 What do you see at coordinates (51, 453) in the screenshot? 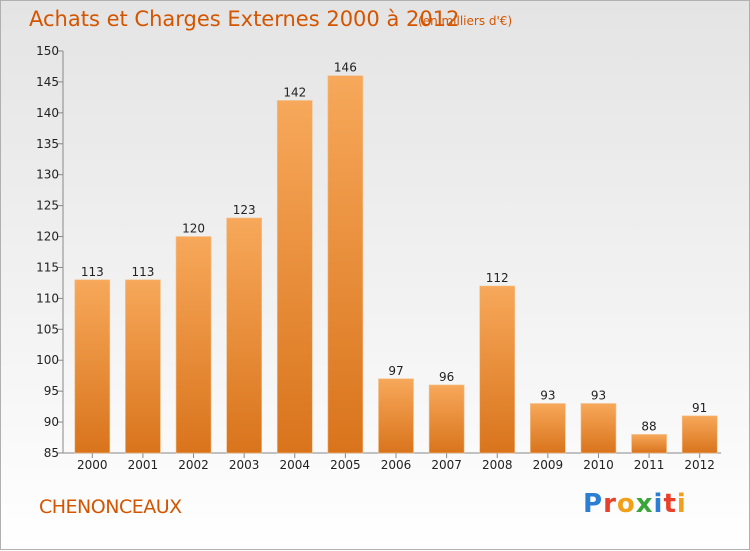
I see `y-tick-label: 85` at bounding box center [51, 453].